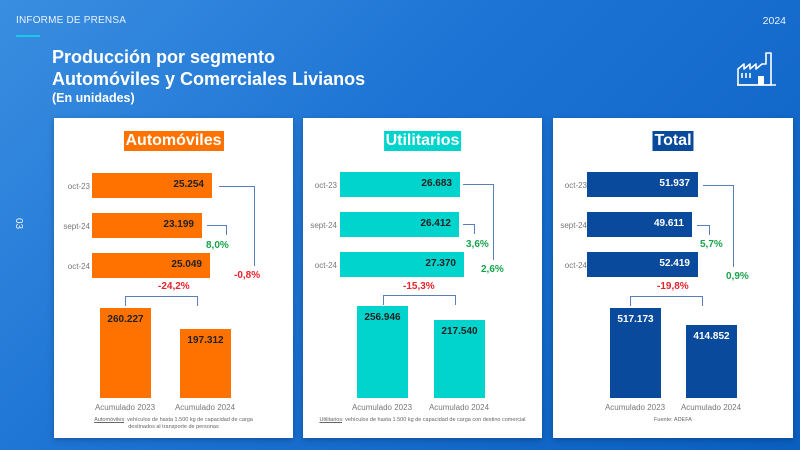 Image resolution: width=800 pixels, height=450 pixels. Describe the element at coordinates (147, 225) in the screenshot. I see `bar-sept-24: 23.199` at that location.